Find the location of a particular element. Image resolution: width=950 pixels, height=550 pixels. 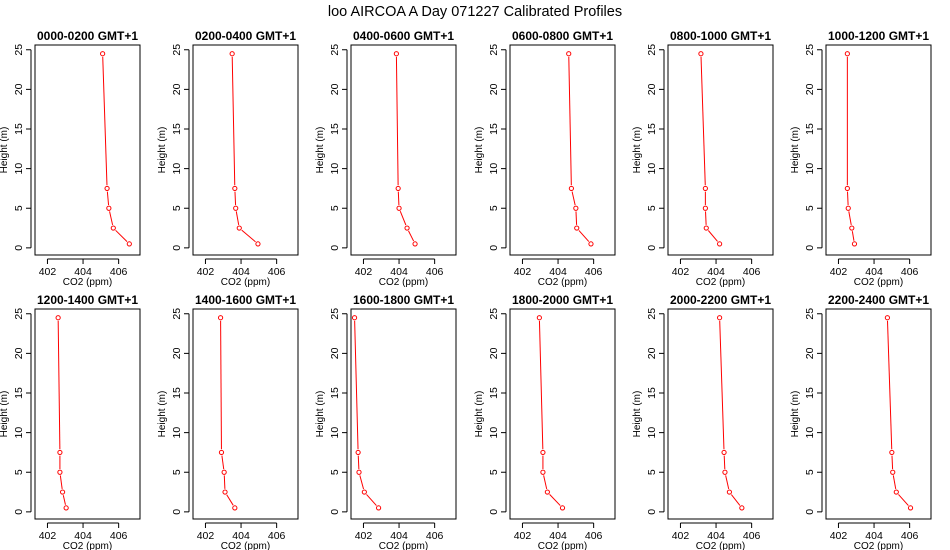

panel-title: 1800-2000 GMT+1 is located at coordinates (562, 300).